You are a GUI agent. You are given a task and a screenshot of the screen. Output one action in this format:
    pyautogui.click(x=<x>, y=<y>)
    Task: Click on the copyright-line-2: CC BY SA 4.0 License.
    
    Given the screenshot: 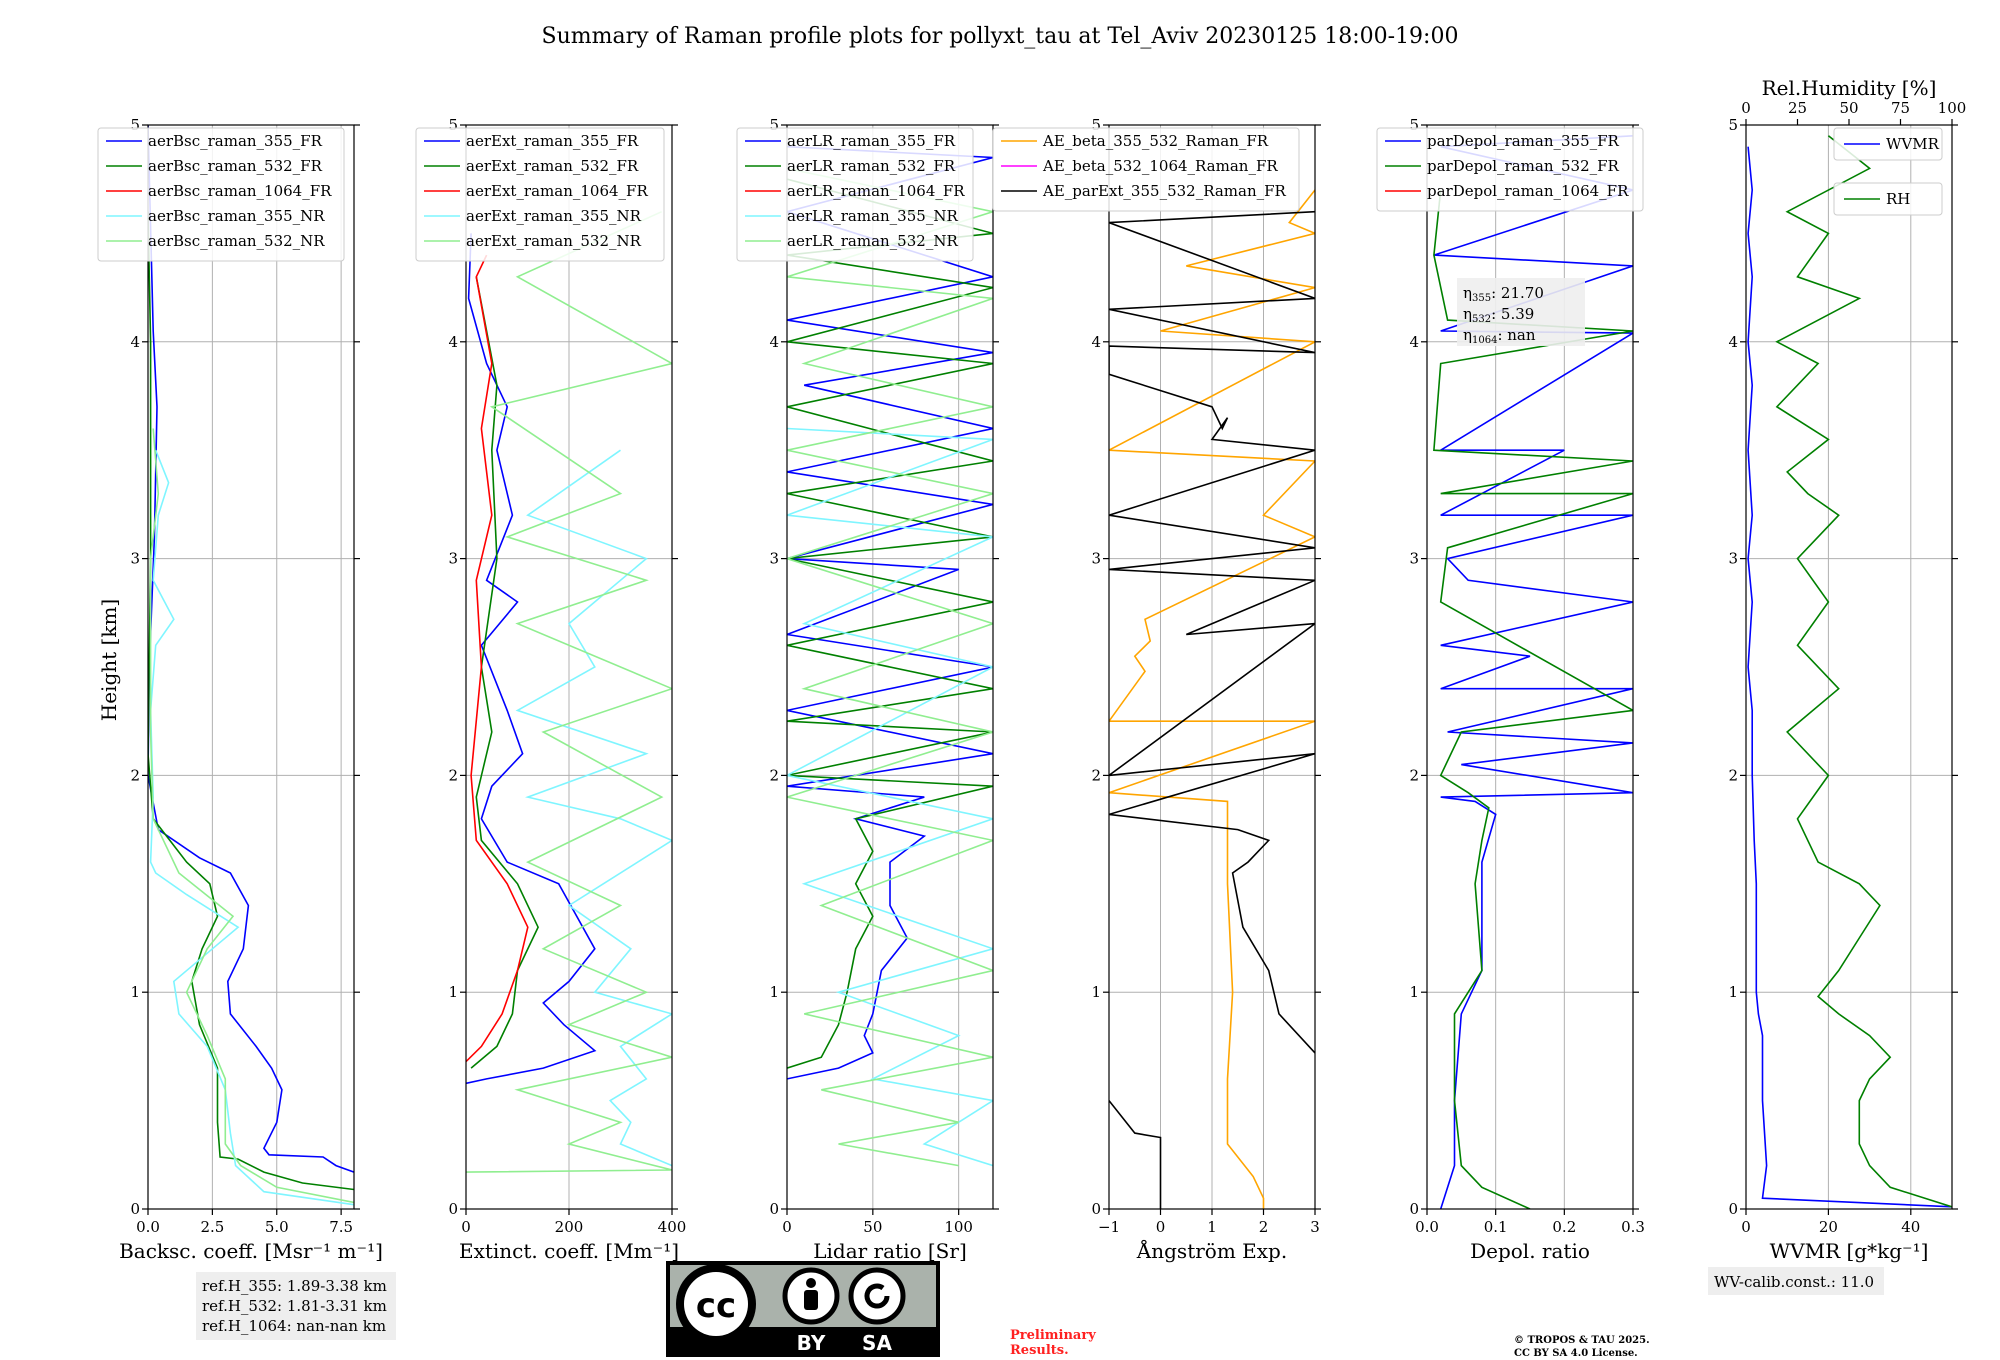 What is the action you would take?
    pyautogui.click(x=1576, y=1353)
    